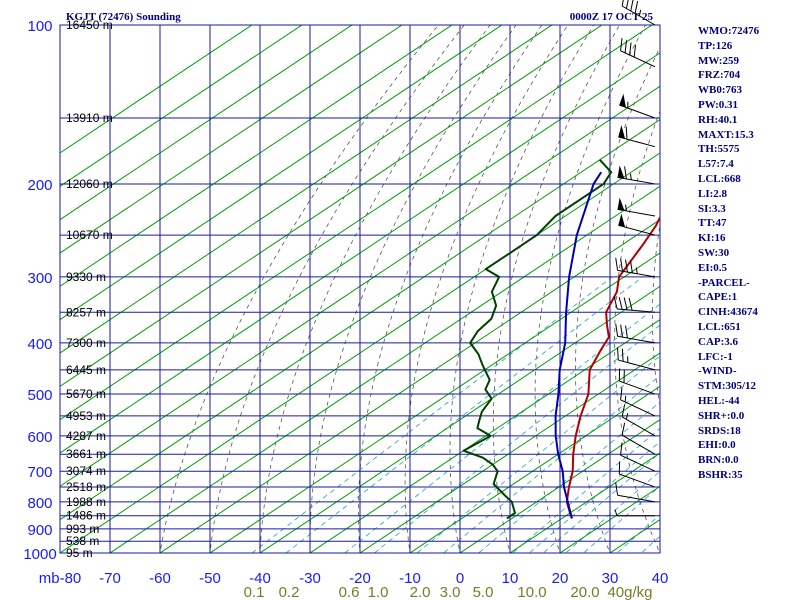 The height and width of the screenshot is (600, 800). Describe the element at coordinates (89, 25) in the screenshot. I see `height-label: 16450 m` at that location.